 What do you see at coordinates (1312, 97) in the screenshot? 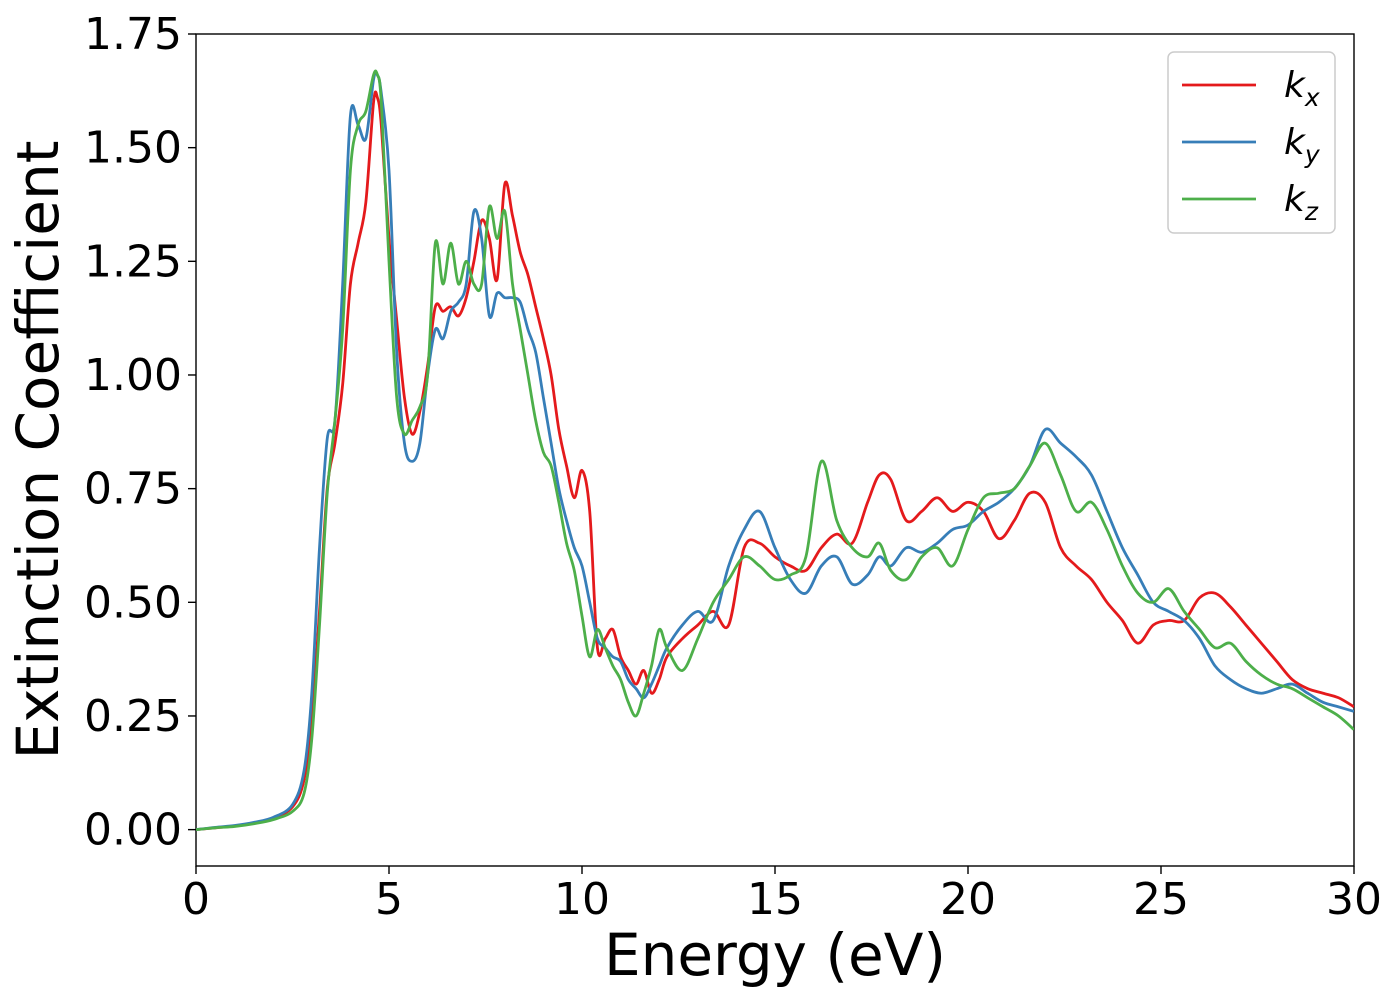
I see `legend-label-subscript: x` at bounding box center [1312, 97].